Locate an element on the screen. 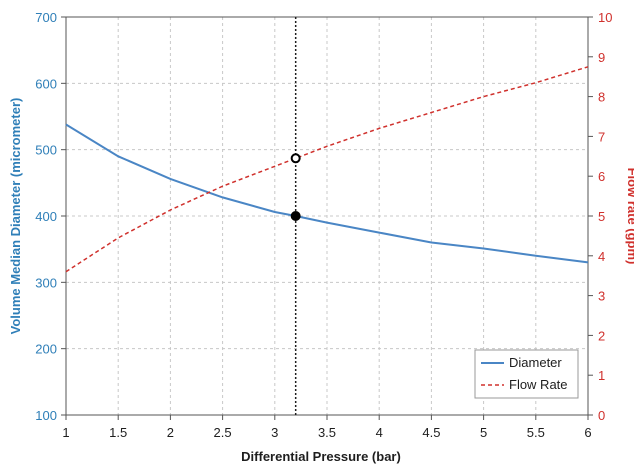 The width and height of the screenshot is (634, 468). y-right-tick-label: 4 is located at coordinates (601, 256).